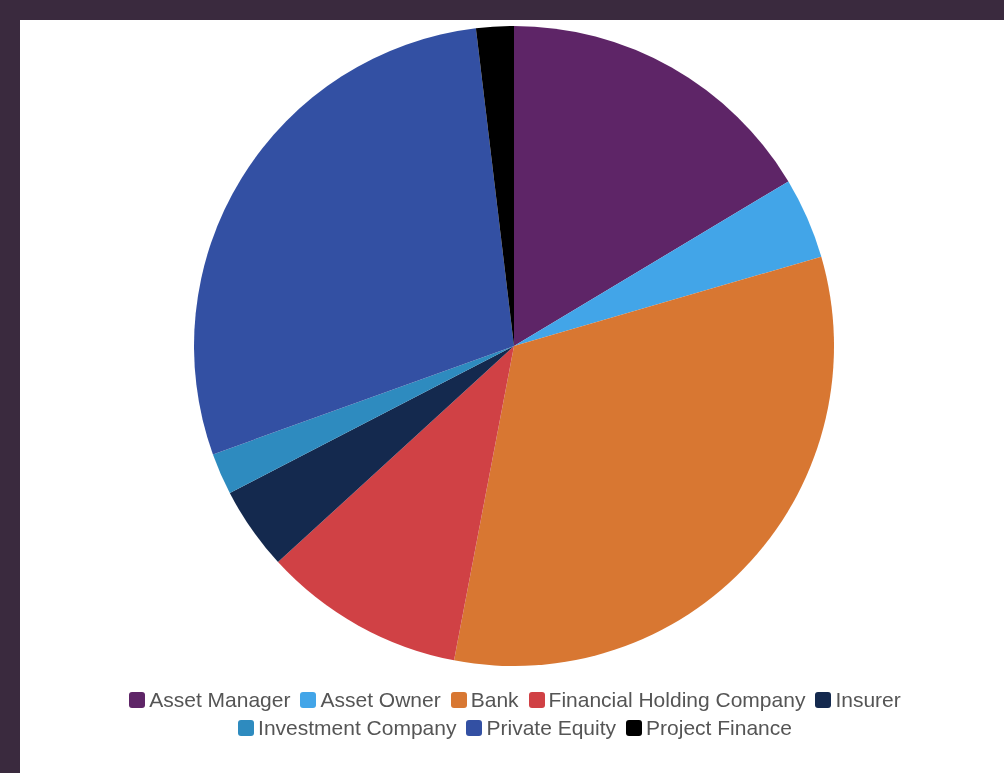 The image size is (1004, 773). I want to click on legend-label: Investment Company, so click(357, 728).